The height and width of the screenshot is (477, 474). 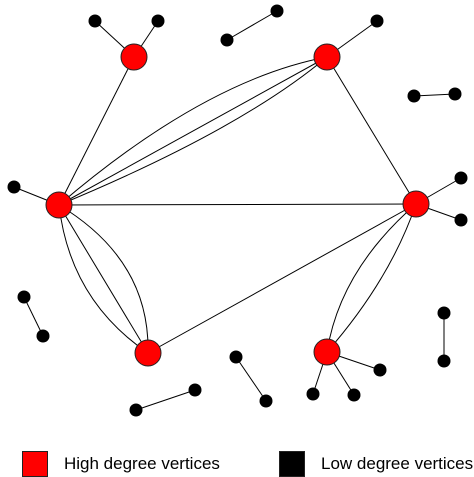 I want to click on legend-label-high: High degree vertices, so click(x=142, y=463).